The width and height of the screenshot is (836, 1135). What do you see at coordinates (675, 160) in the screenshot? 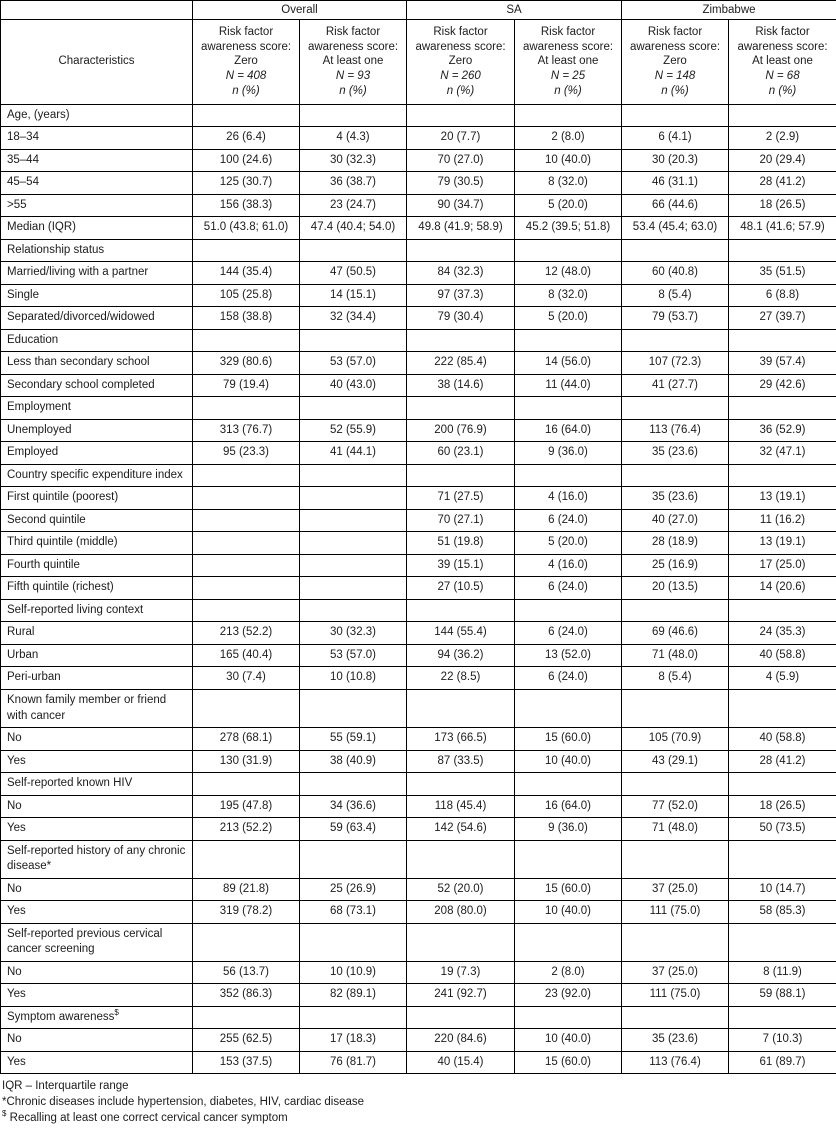
I see `cell-value: 30 (20.3)` at bounding box center [675, 160].